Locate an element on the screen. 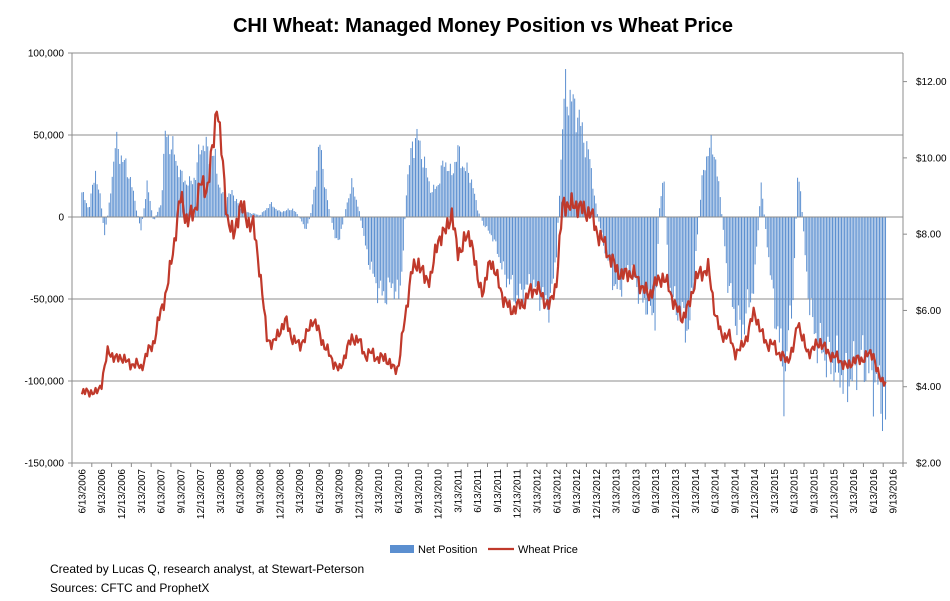 The width and height of the screenshot is (950, 601). left-tick-label: 100,000 is located at coordinates (46, 54).